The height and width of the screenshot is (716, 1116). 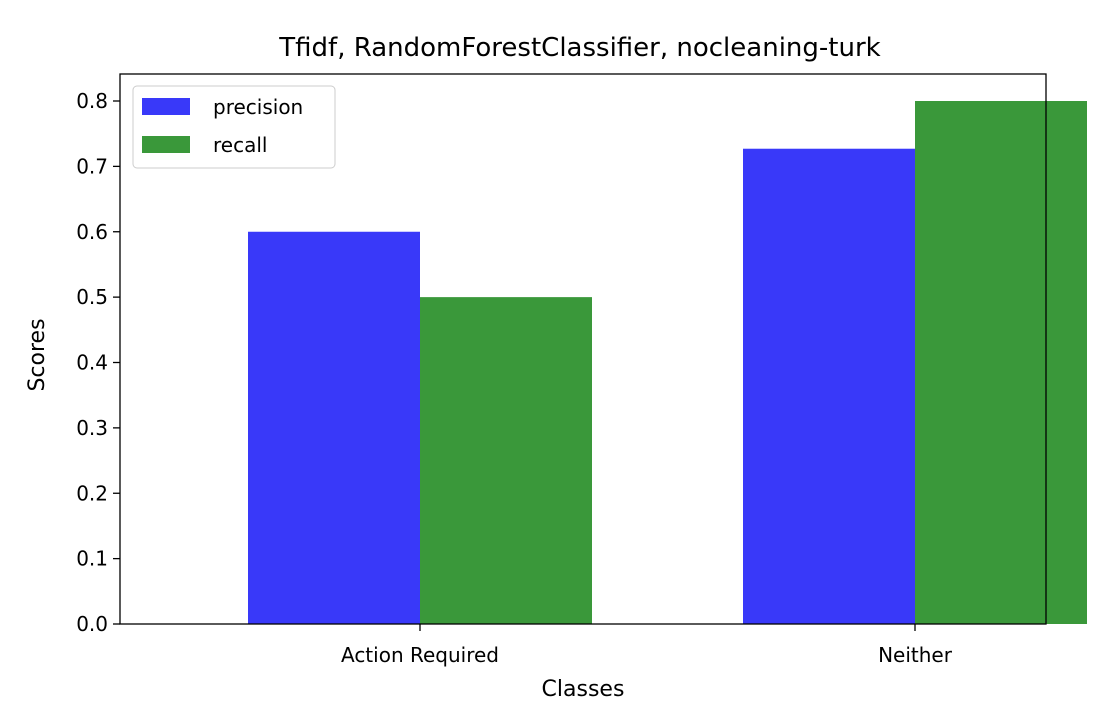 What do you see at coordinates (37, 354) in the screenshot?
I see `y-axis-label: Scores` at bounding box center [37, 354].